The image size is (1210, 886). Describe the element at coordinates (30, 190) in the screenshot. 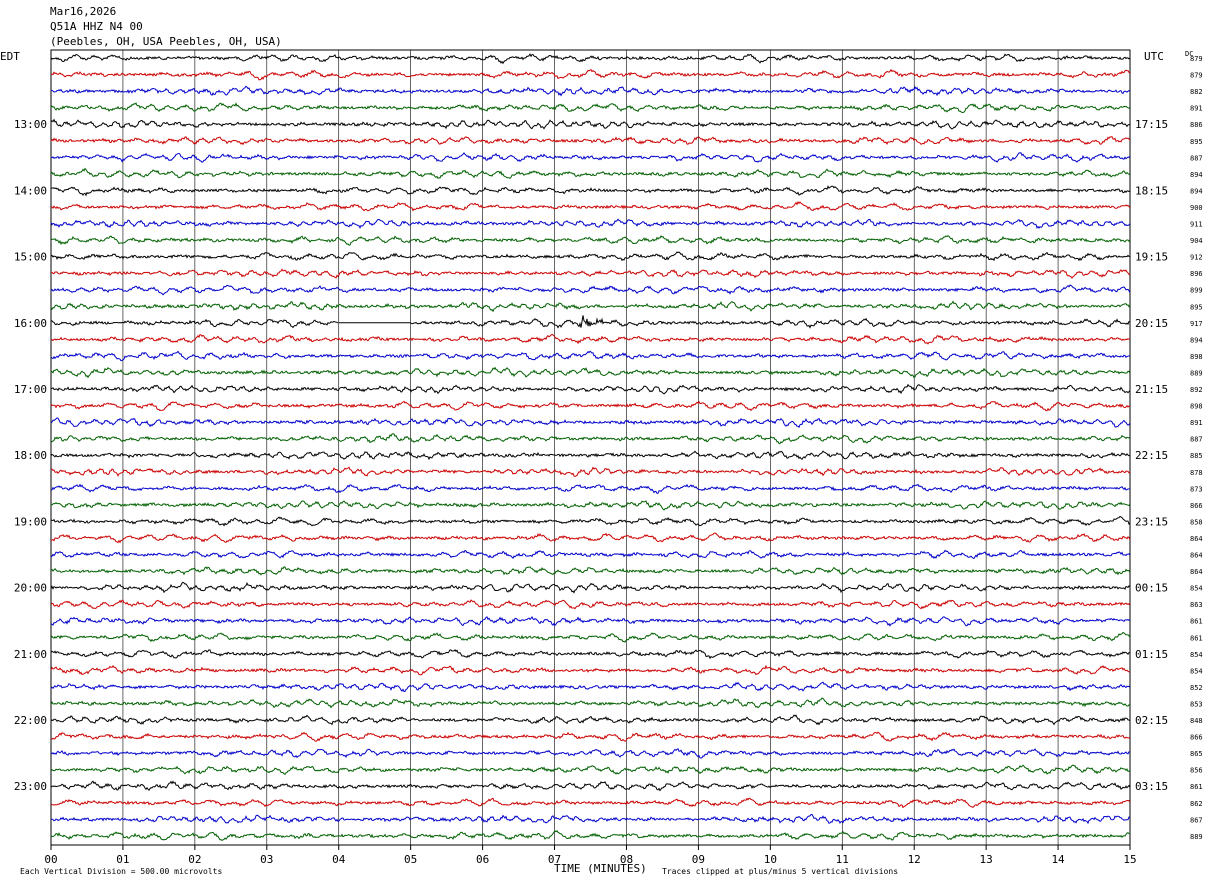

I see `left-hour-label: 14:00` at that location.